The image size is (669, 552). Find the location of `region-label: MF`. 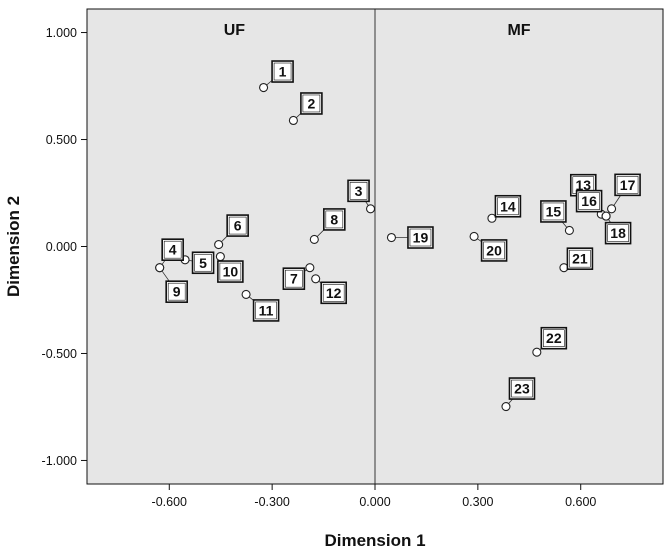

region-label: MF is located at coordinates (518, 30).